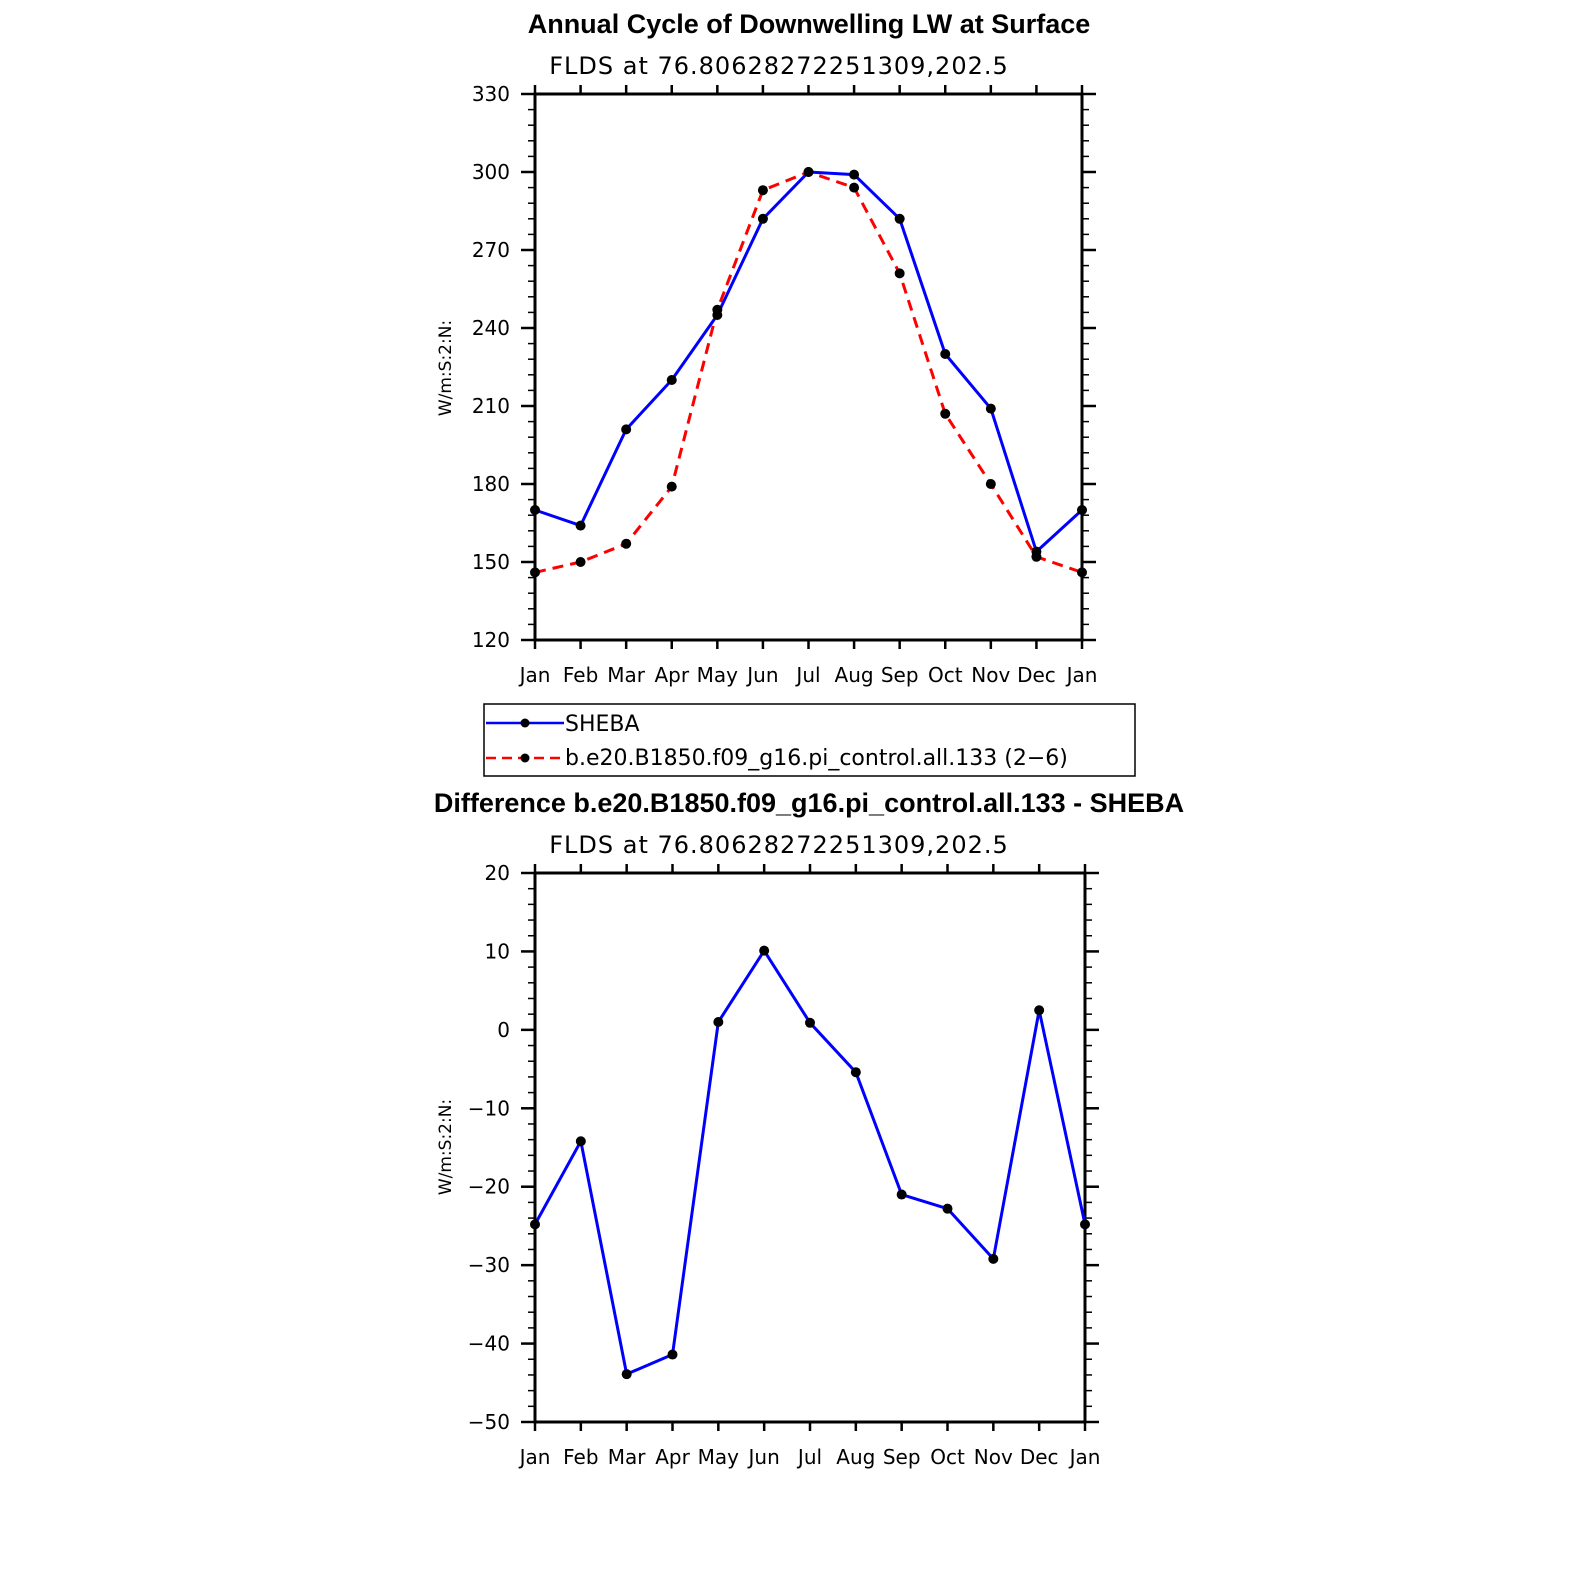  What do you see at coordinates (489, 1265) in the screenshot?
I see `y-tick-label: −30` at bounding box center [489, 1265].